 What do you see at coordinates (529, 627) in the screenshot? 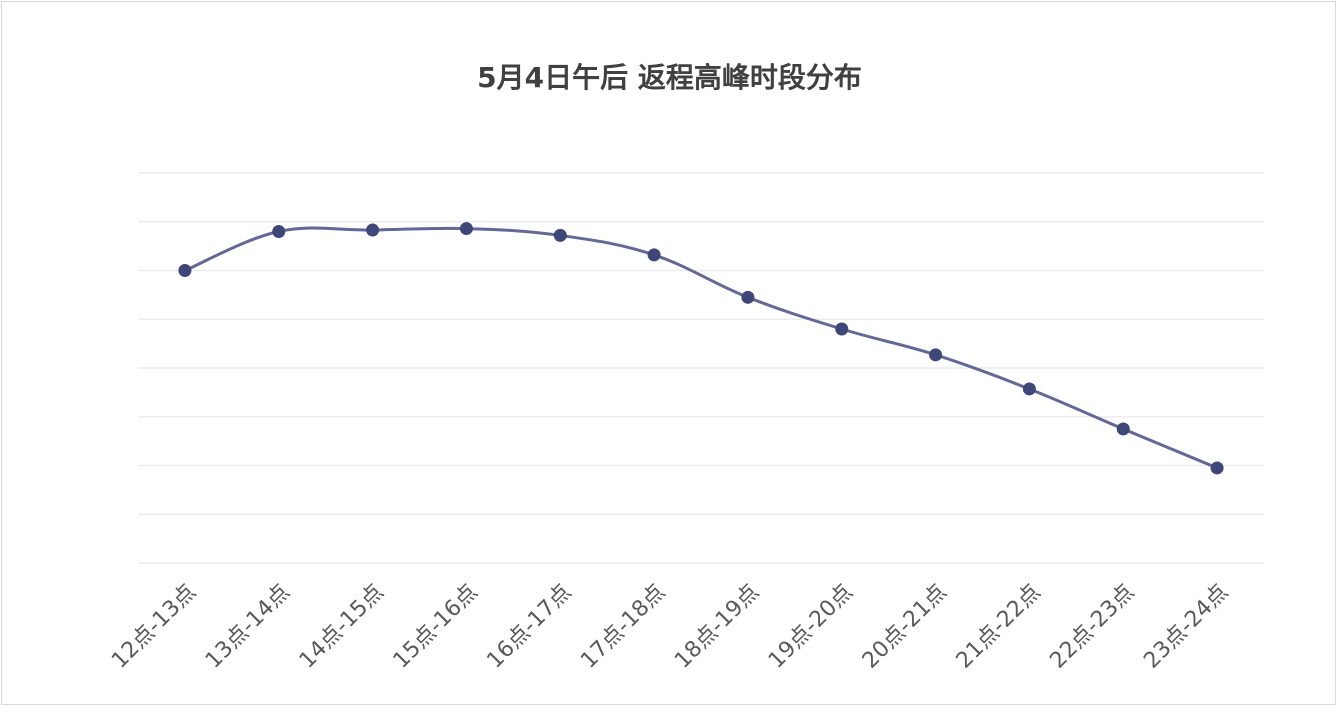
I see `x-tick-label: 16点-17点` at bounding box center [529, 627].